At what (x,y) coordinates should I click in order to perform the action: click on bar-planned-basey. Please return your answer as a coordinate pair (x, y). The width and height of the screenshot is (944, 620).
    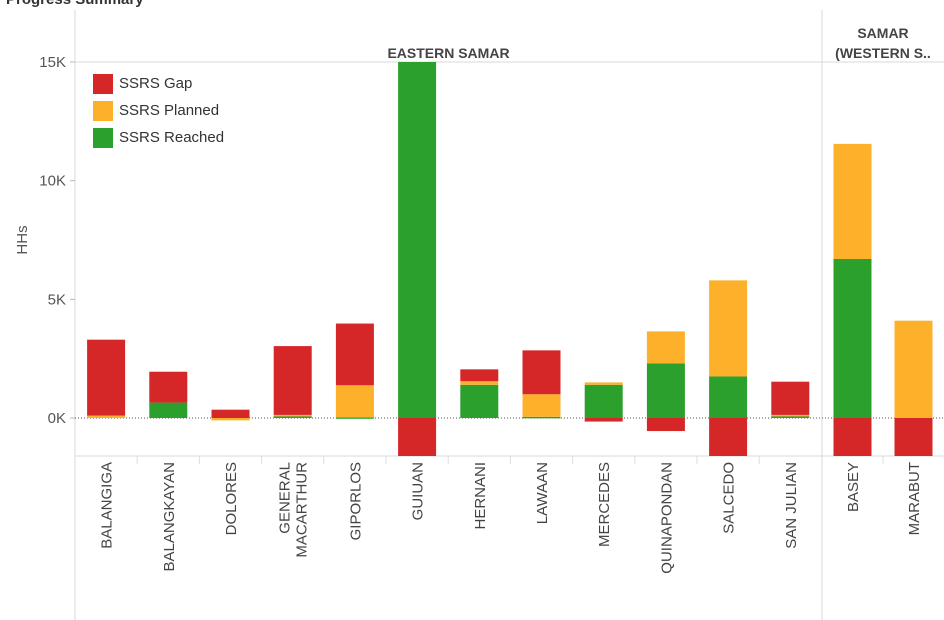
    Looking at the image, I should click on (852, 201).